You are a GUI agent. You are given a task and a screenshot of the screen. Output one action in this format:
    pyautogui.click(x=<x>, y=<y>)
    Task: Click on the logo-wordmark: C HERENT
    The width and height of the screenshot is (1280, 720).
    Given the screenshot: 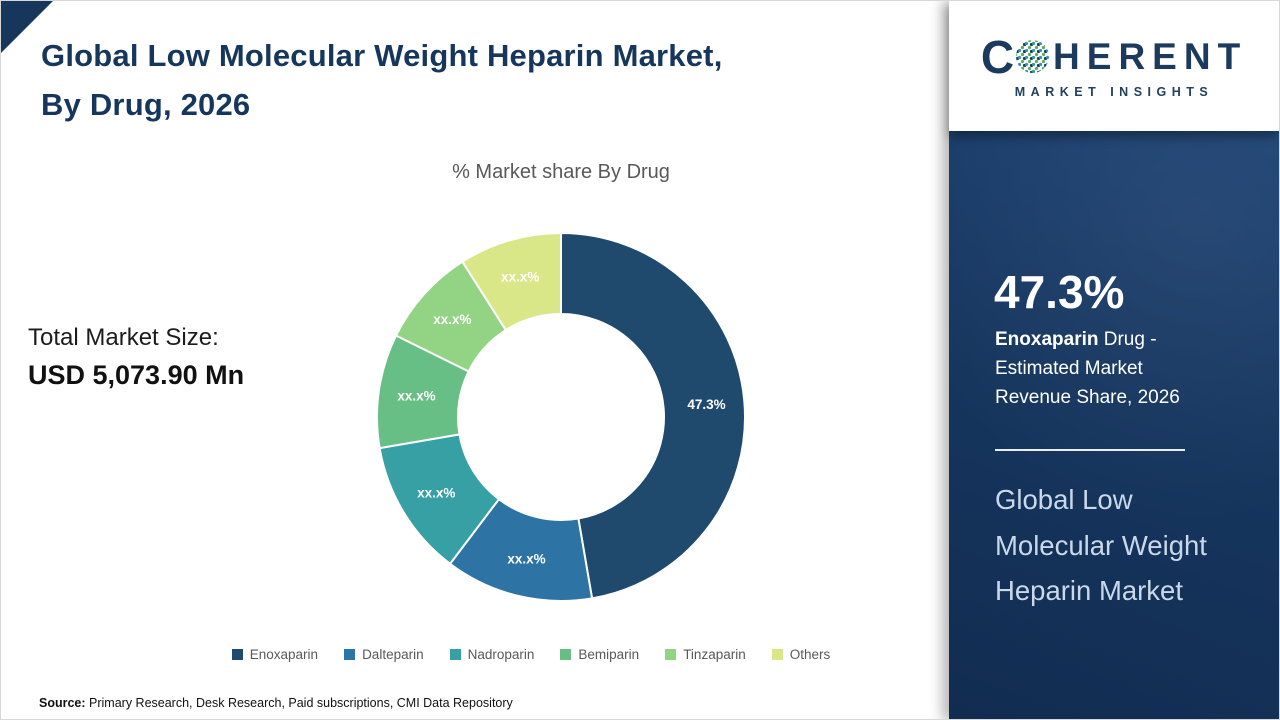 What is the action you would take?
    pyautogui.click(x=1114, y=57)
    